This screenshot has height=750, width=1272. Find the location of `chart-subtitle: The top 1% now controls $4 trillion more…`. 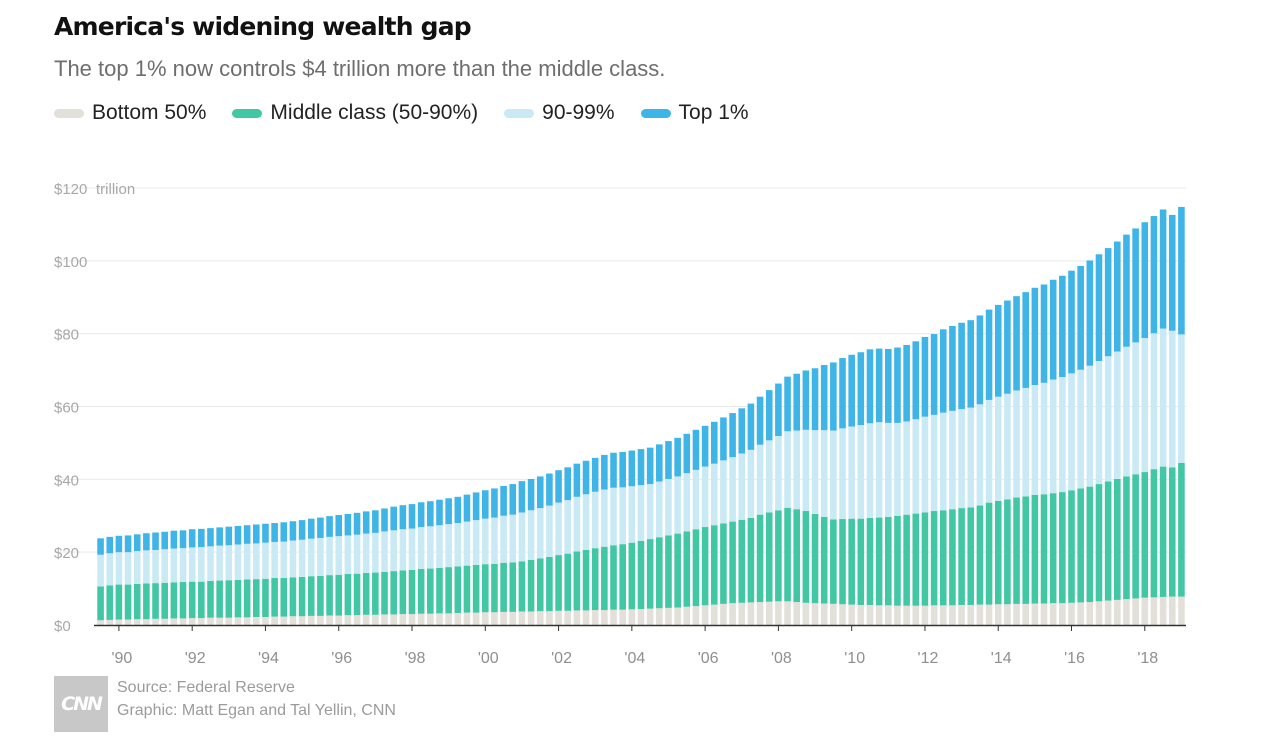

chart-subtitle: The top 1% now controls $4 trillion more… is located at coordinates (360, 68).